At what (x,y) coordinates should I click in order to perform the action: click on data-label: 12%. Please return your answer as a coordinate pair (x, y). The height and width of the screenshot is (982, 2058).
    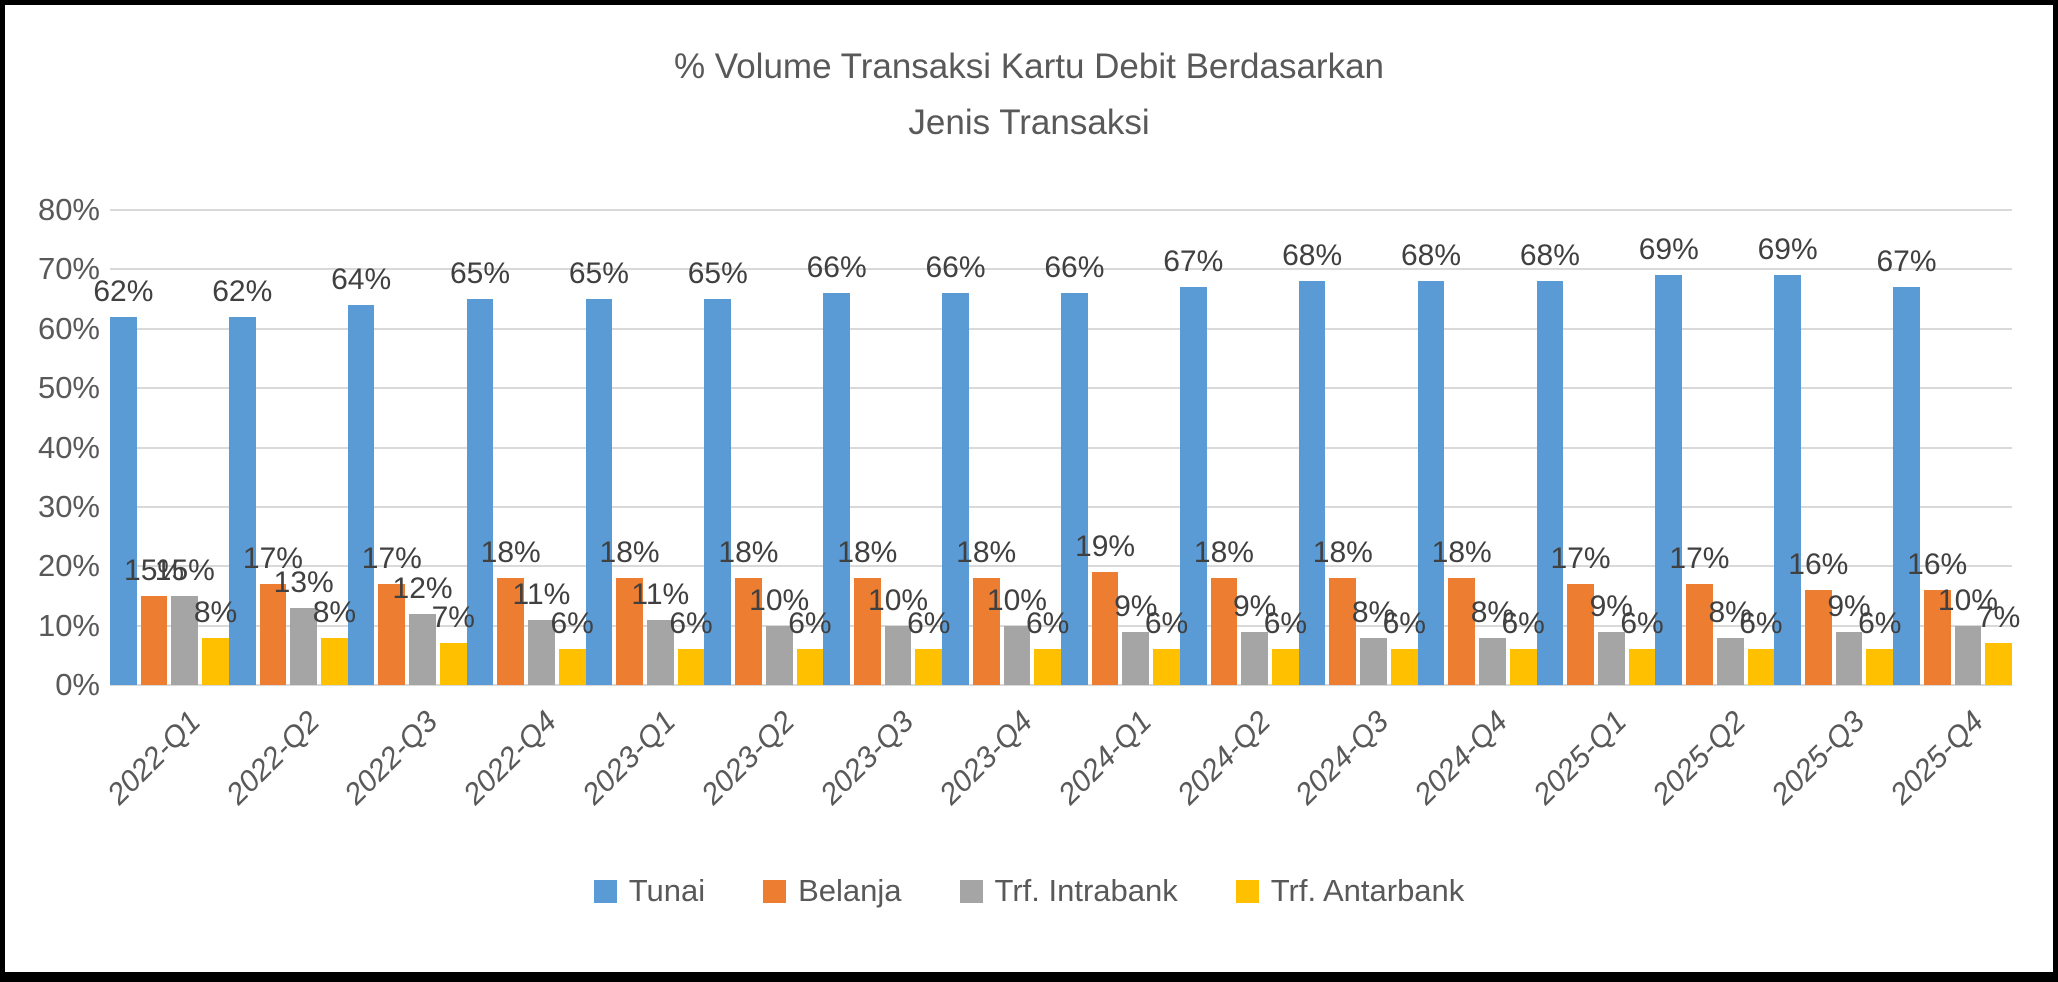
    Looking at the image, I should click on (422, 588).